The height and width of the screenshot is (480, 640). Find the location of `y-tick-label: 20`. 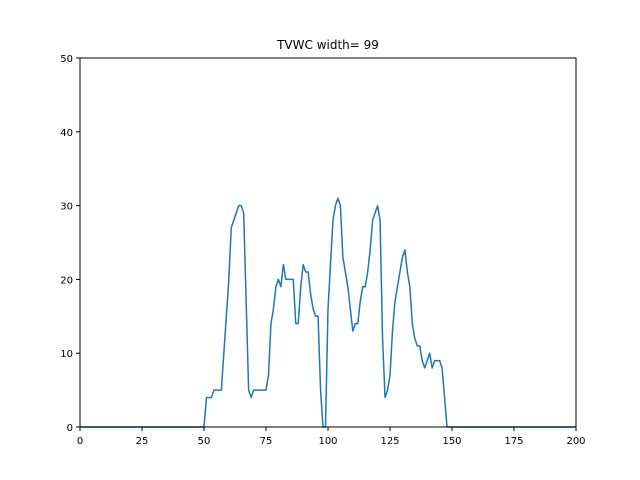

y-tick-label: 20 is located at coordinates (66, 280).